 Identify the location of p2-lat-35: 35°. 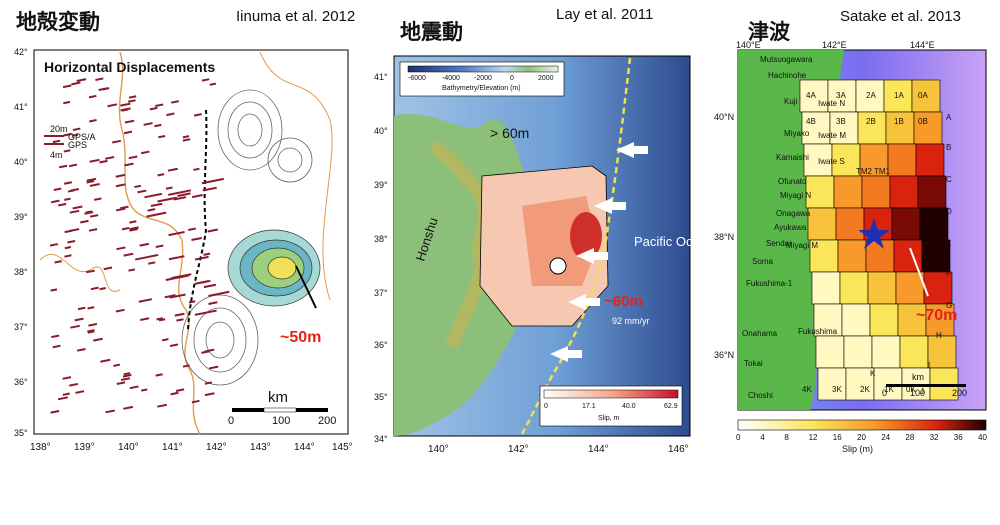
(381, 397).